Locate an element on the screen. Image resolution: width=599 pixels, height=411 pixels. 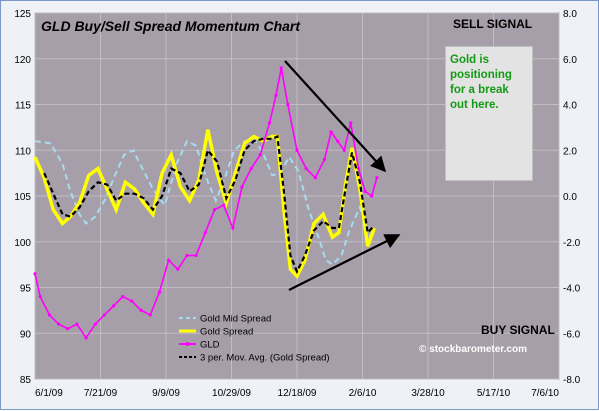
downtrend-arrow is located at coordinates (335, 116).